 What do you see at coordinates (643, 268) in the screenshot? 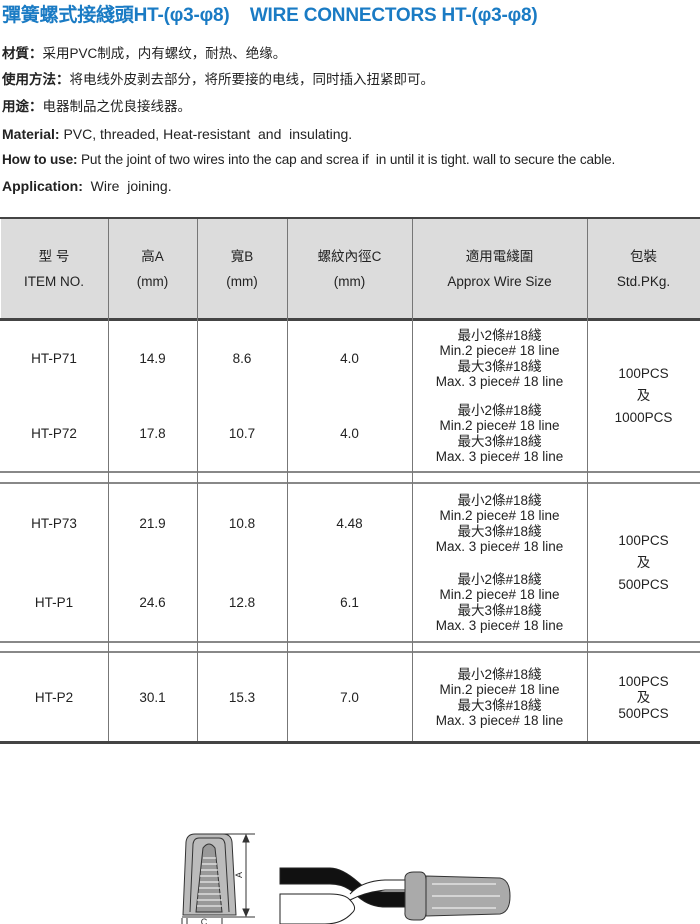
I see `column-header: 包裝 Std.PKg.` at bounding box center [643, 268].